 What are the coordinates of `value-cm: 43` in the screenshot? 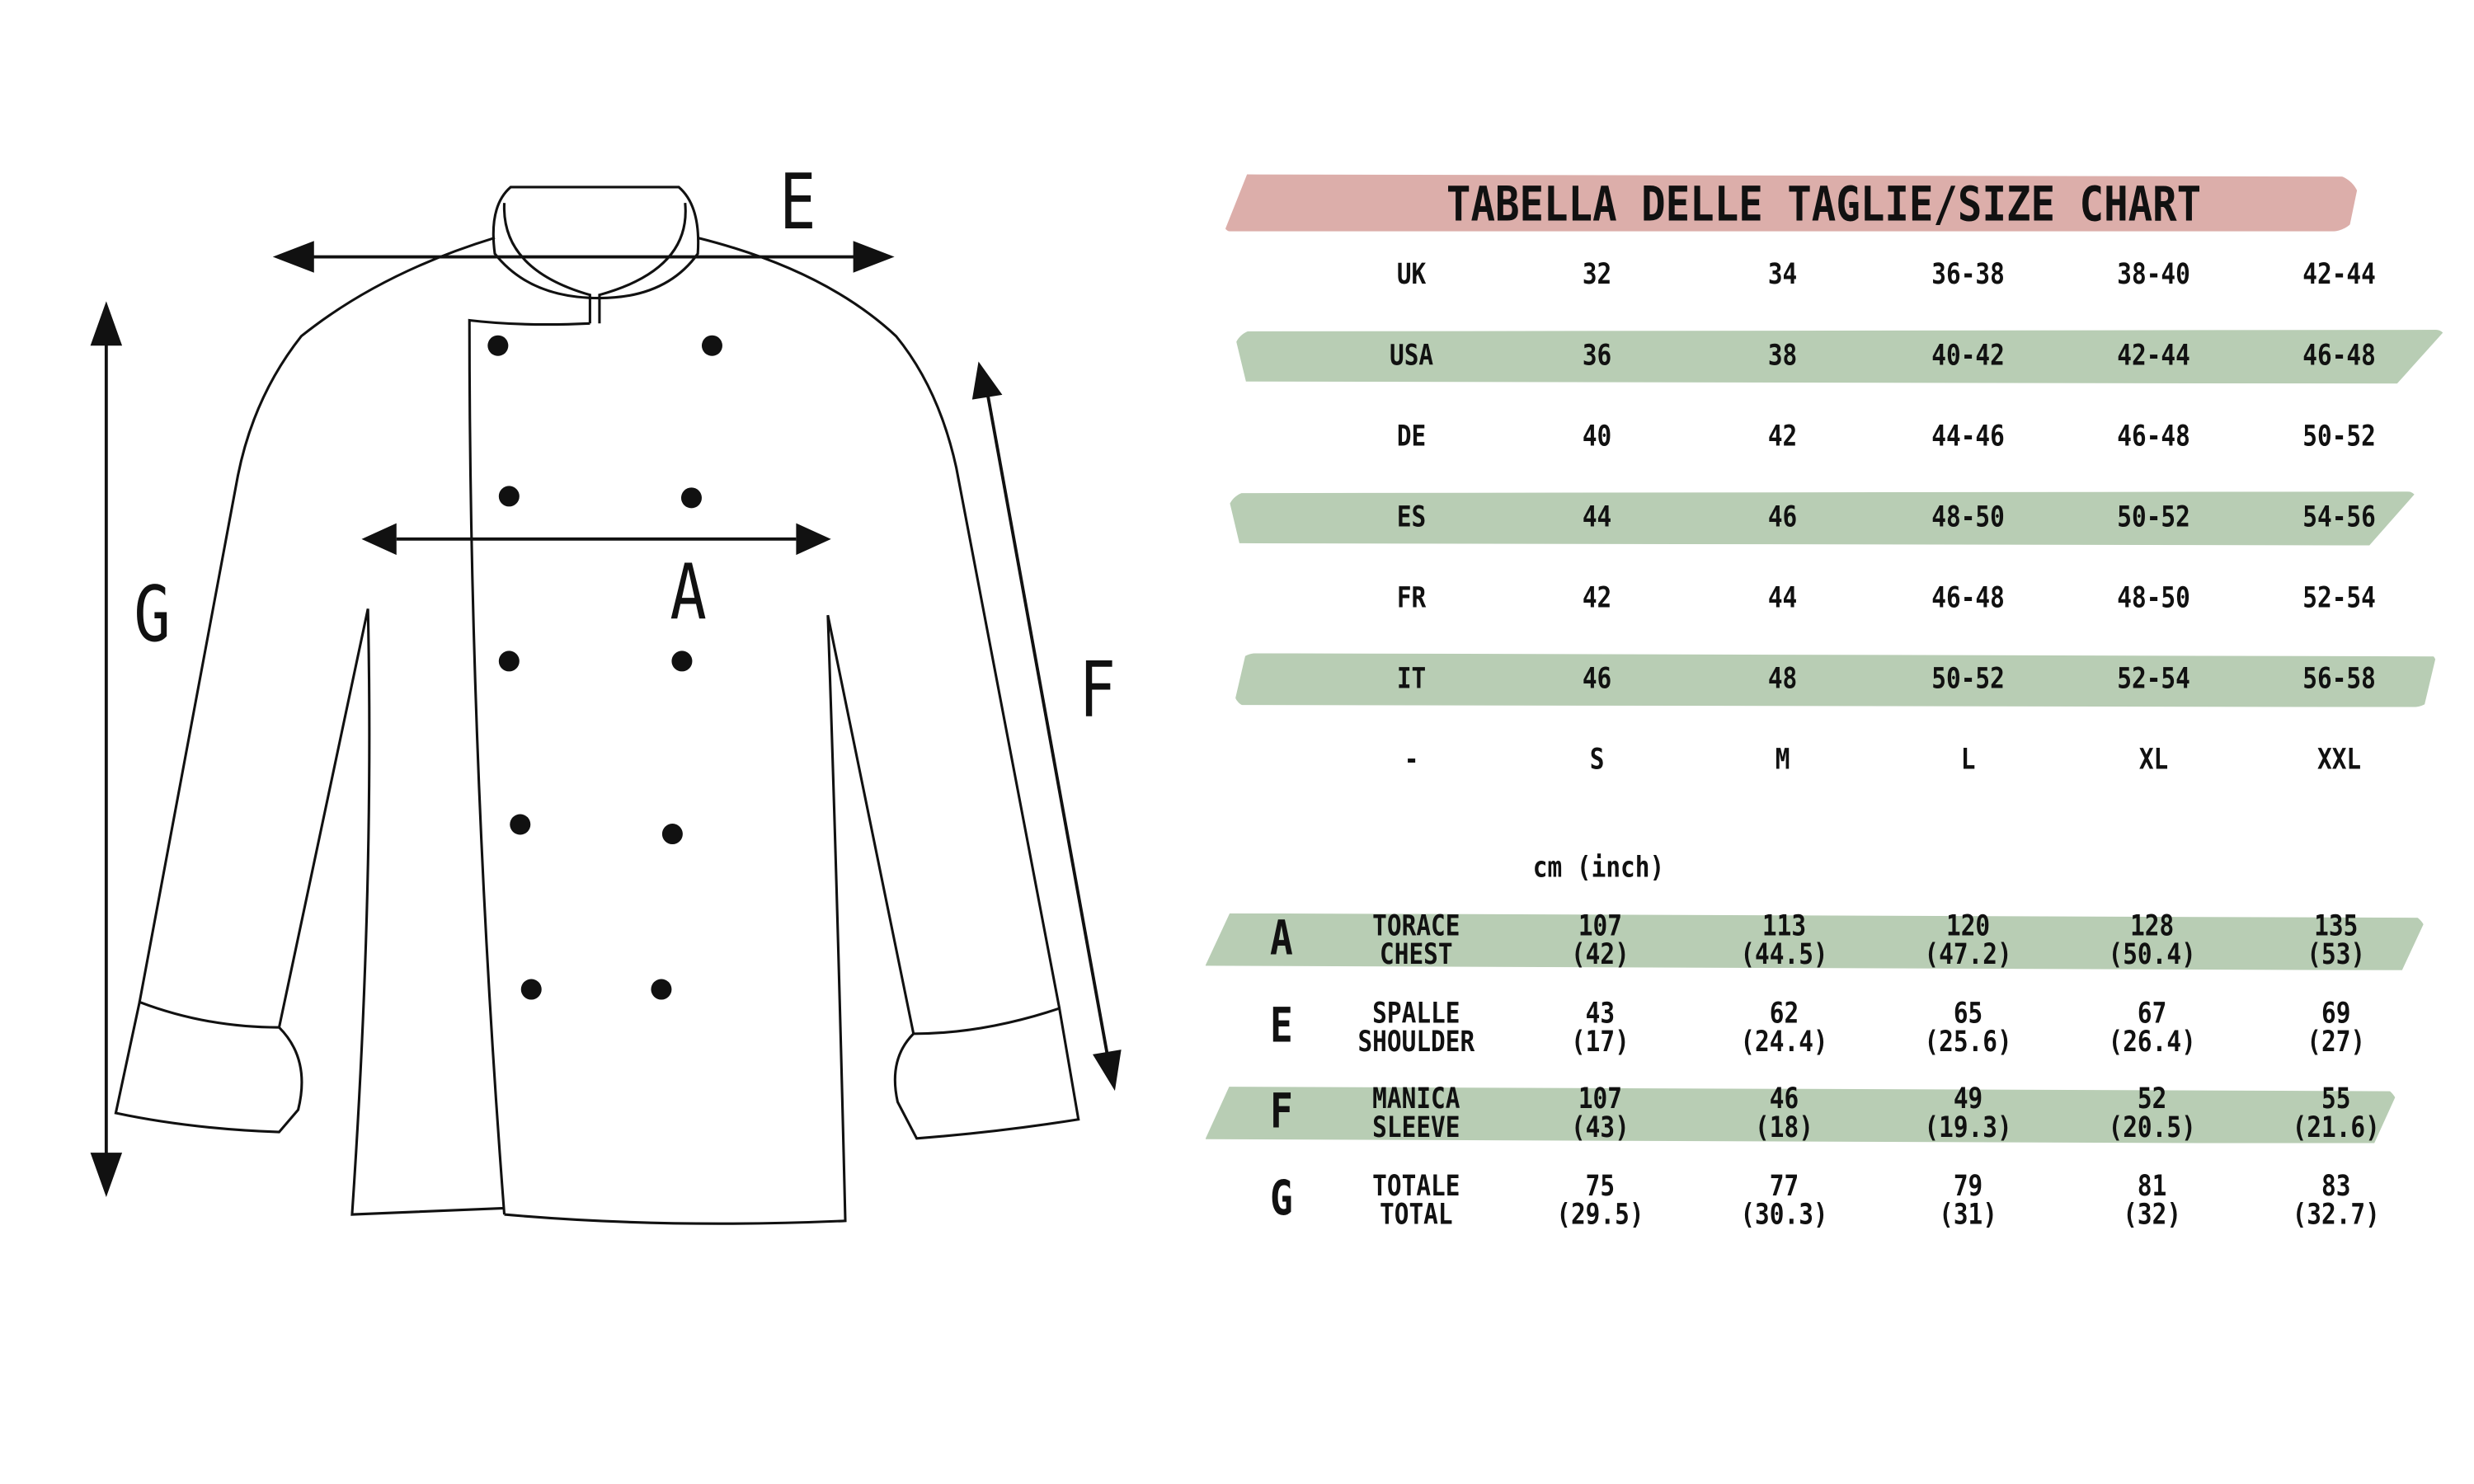 It's located at (1600, 1014).